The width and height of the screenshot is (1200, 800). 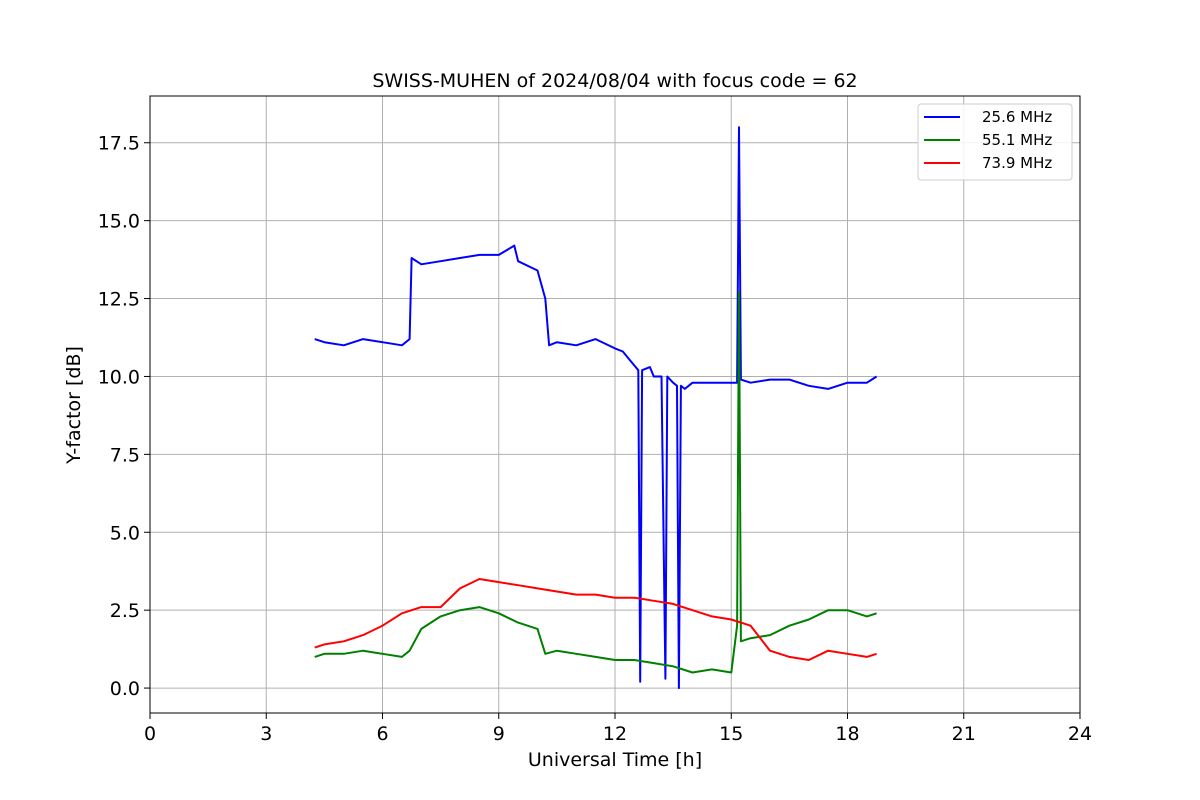 What do you see at coordinates (124, 416) in the screenshot?
I see `y-axis-ticks: 0.0 2.5 5.0 7.5 10.0 12.5 15.0 17.5` at bounding box center [124, 416].